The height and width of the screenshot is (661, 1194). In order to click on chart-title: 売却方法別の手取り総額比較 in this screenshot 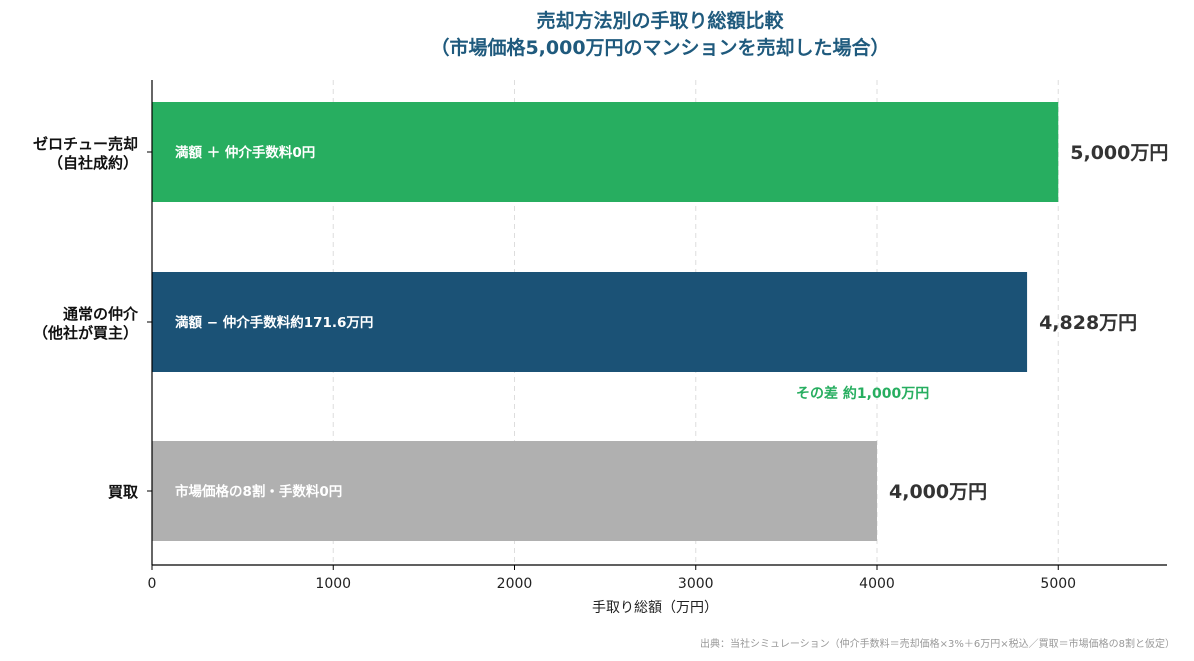, I will do `click(660, 20)`.